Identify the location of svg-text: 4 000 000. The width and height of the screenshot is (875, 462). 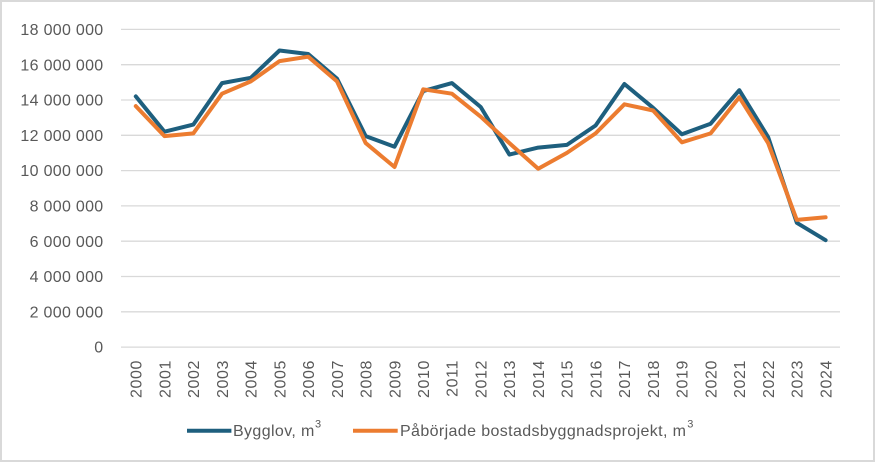
(67, 277).